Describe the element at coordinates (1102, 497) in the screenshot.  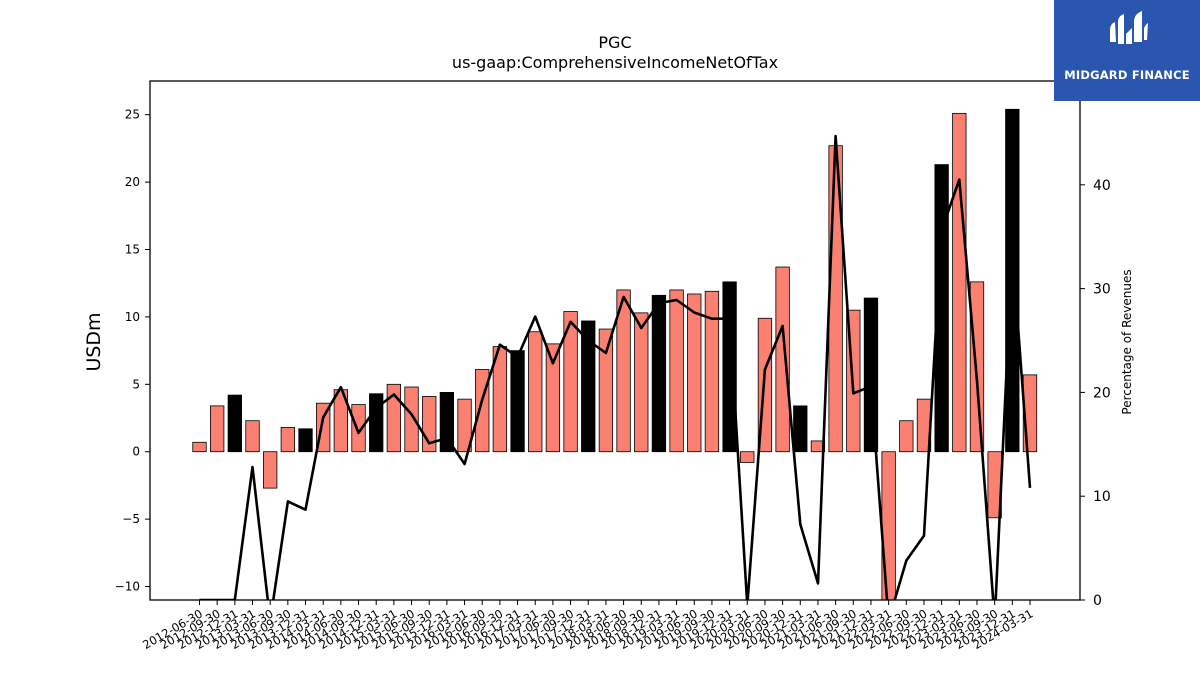
I see `y2-tick-label: 10` at that location.